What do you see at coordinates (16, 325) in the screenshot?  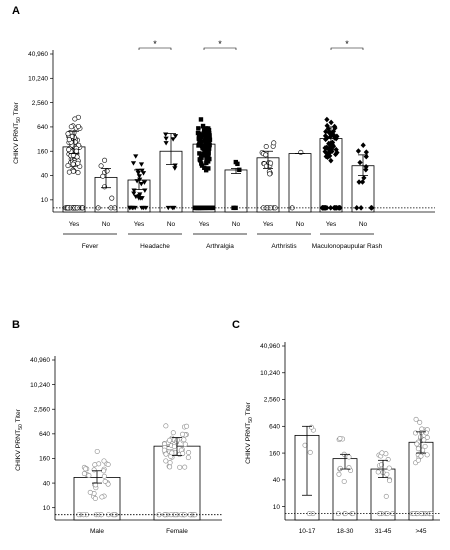 I see `panel-letter-b: B` at bounding box center [16, 325].